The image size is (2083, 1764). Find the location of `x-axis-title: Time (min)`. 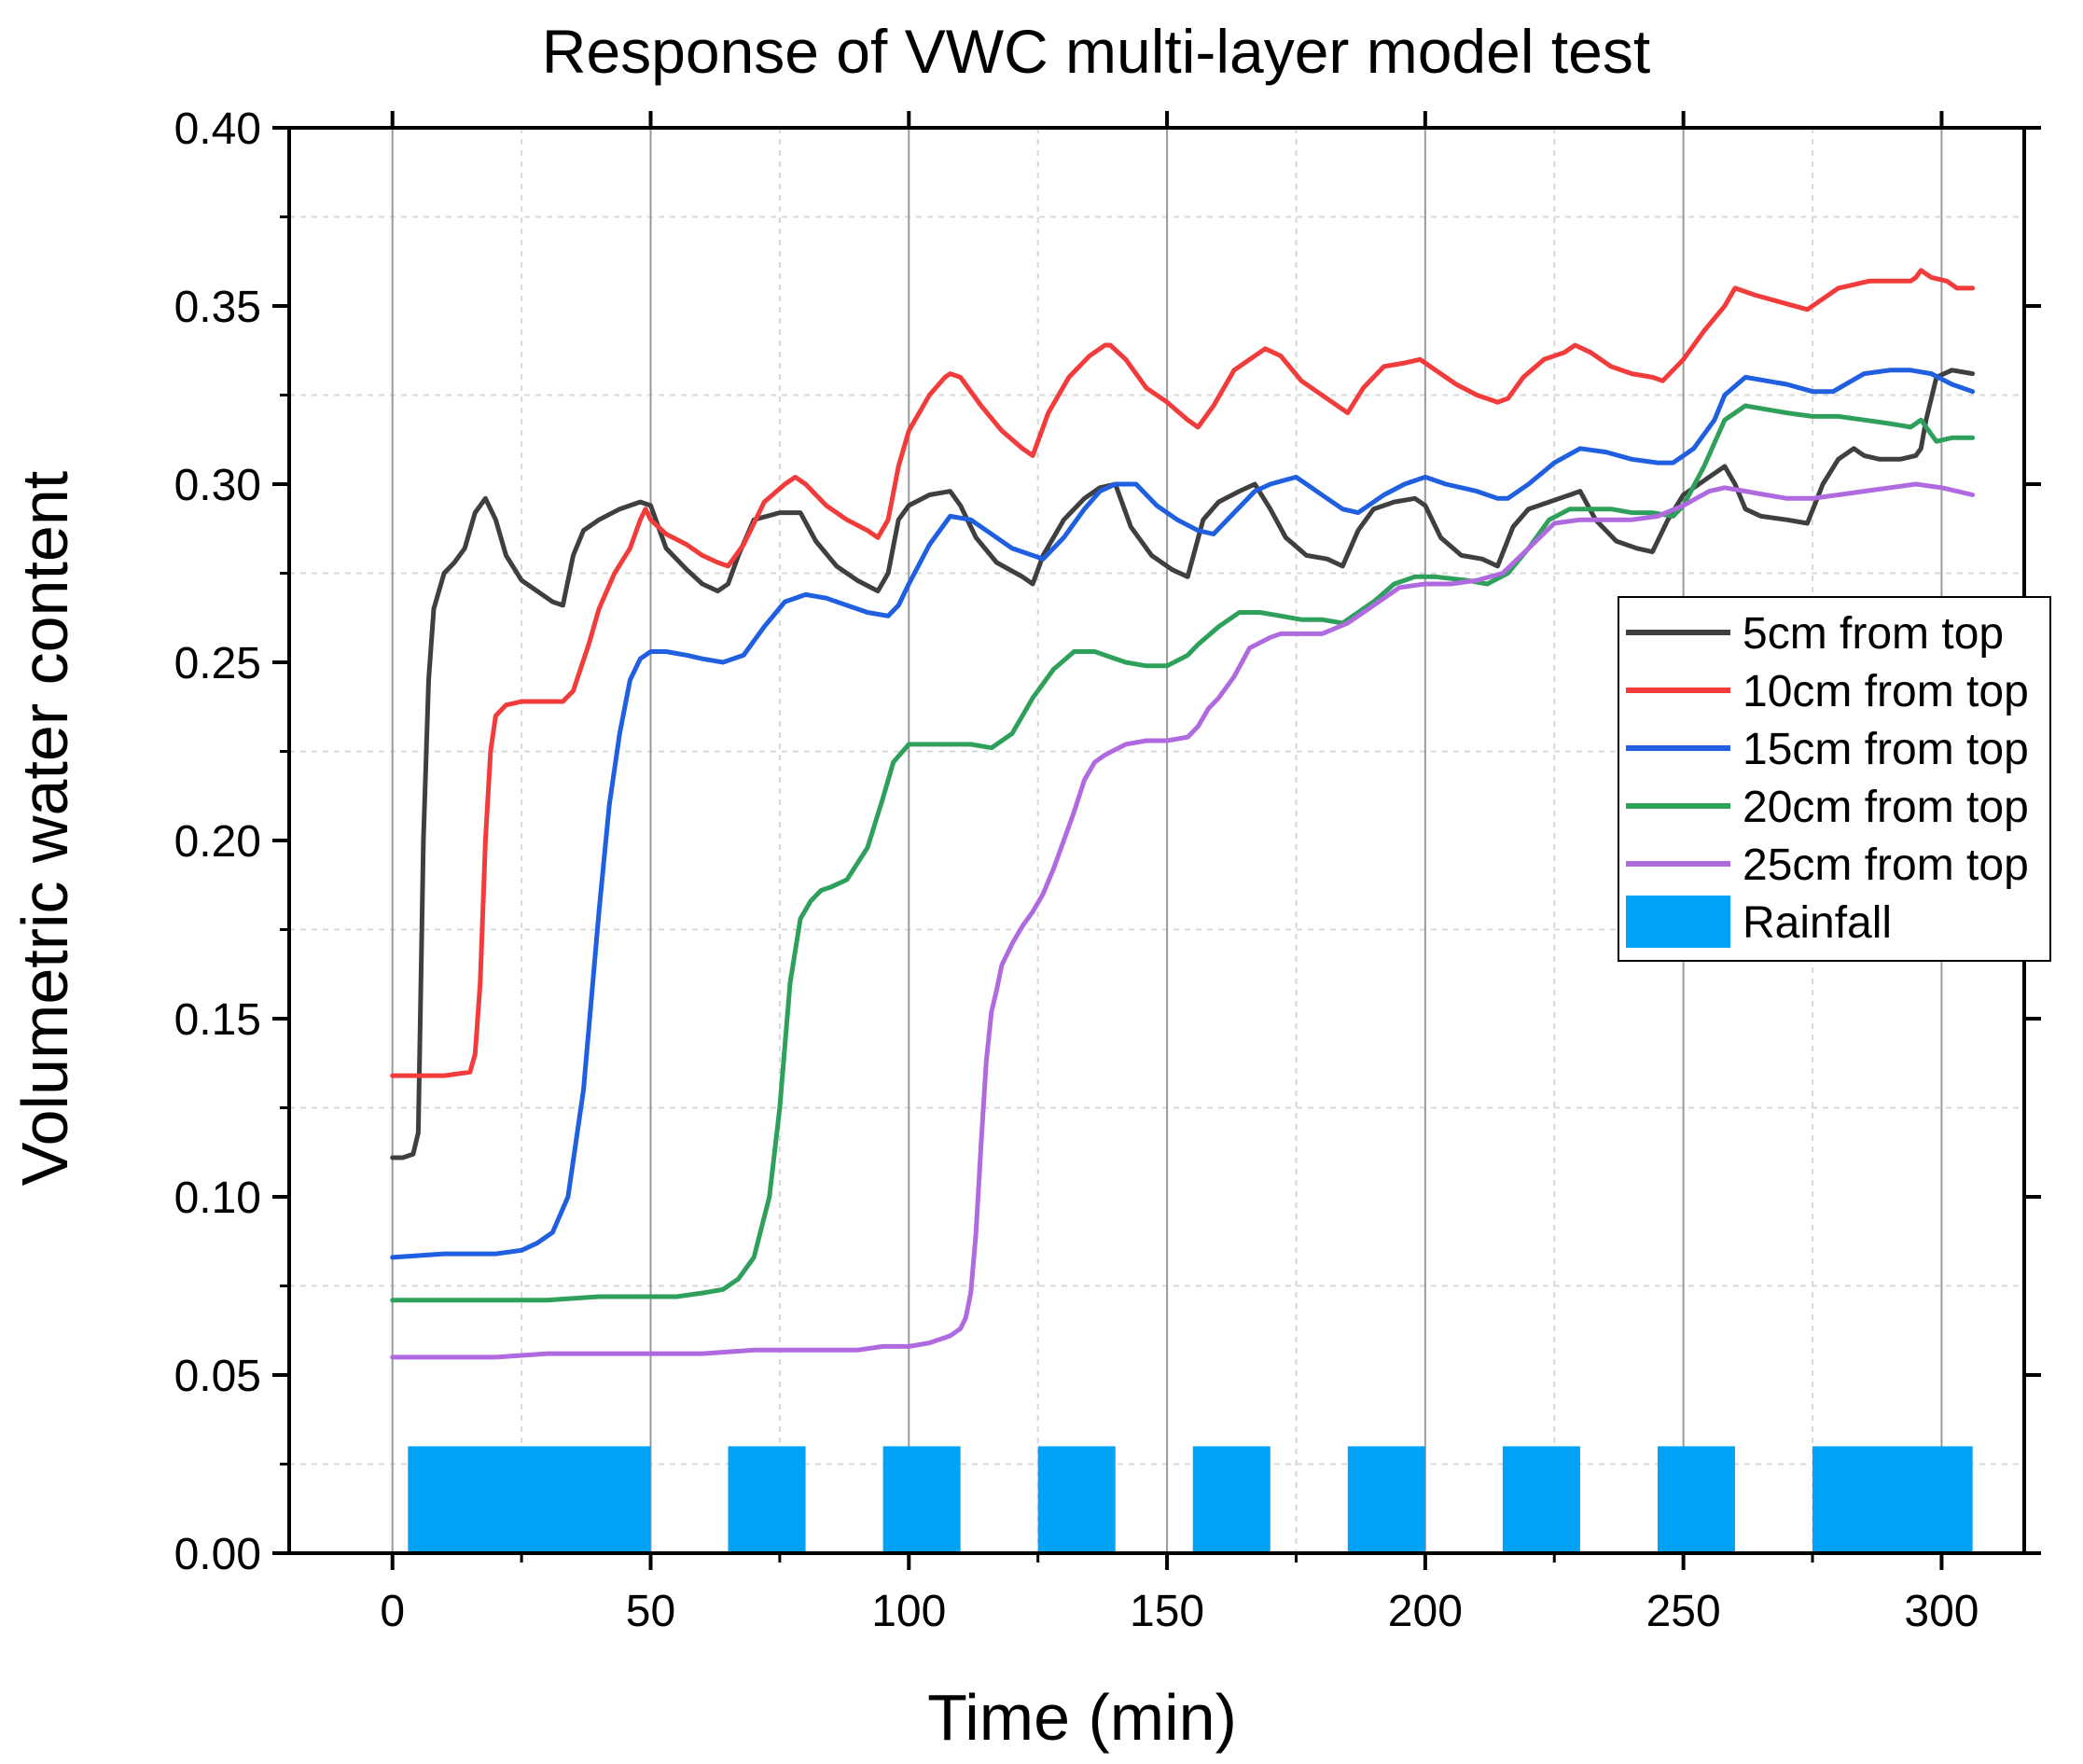

x-axis-title: Time (min) is located at coordinates (1082, 1717).